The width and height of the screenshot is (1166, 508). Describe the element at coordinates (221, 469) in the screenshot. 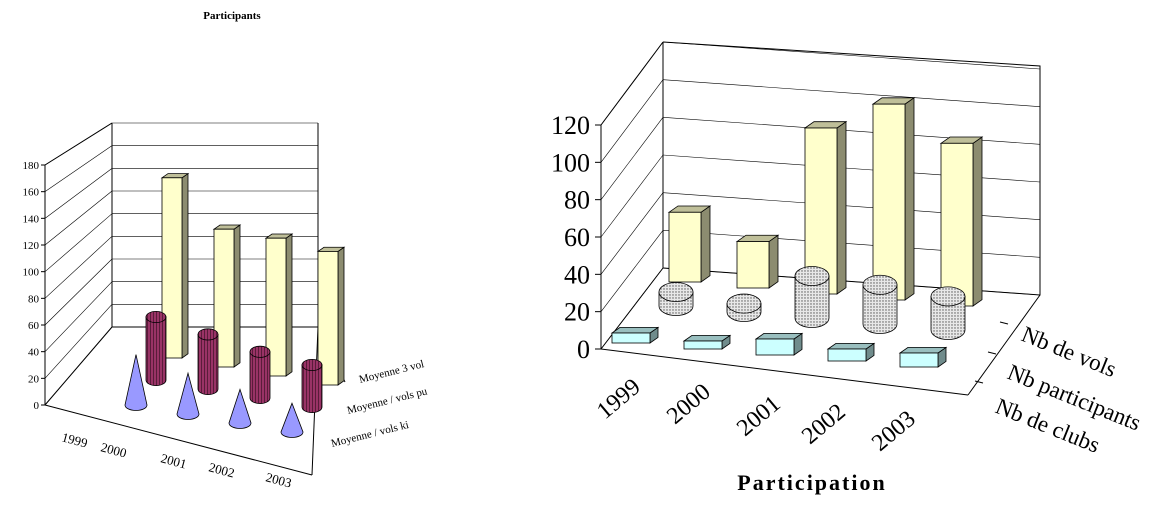

I see `left-x-tick-label: 2002` at that location.